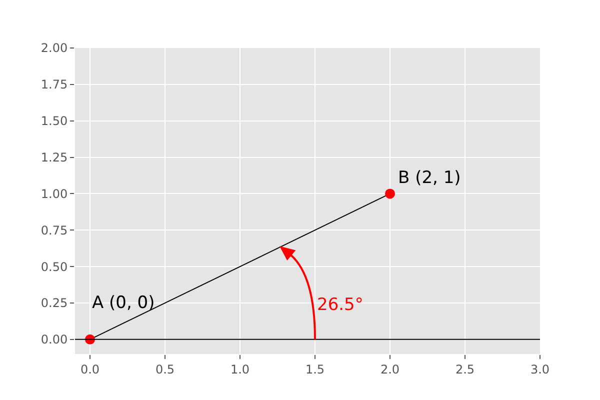  What do you see at coordinates (540, 369) in the screenshot?
I see `x-tick-label: 3.0` at bounding box center [540, 369].